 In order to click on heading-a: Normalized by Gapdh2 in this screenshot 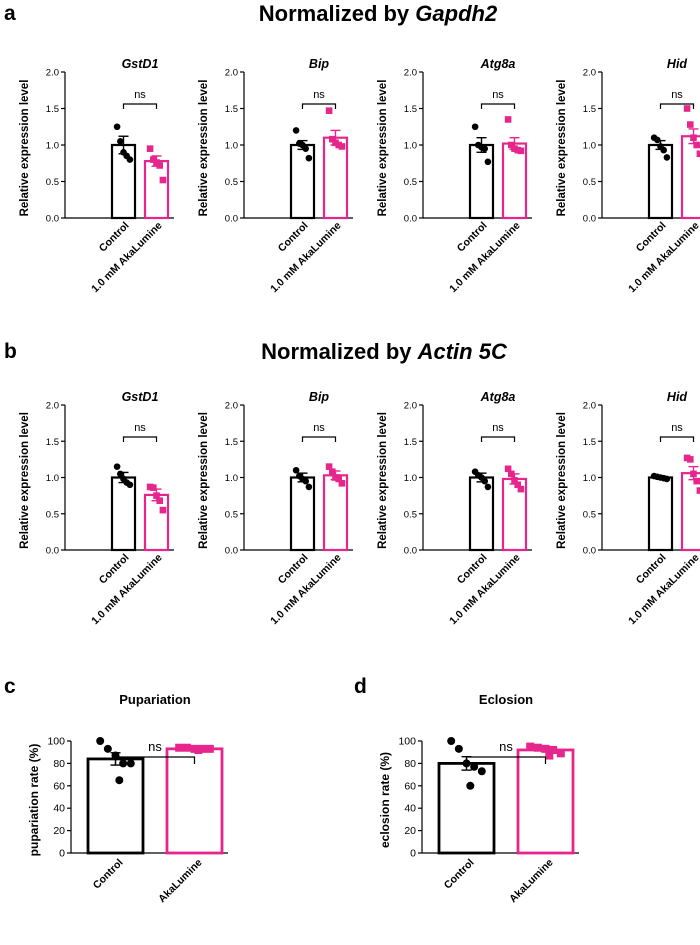, I will do `click(378, 13)`.